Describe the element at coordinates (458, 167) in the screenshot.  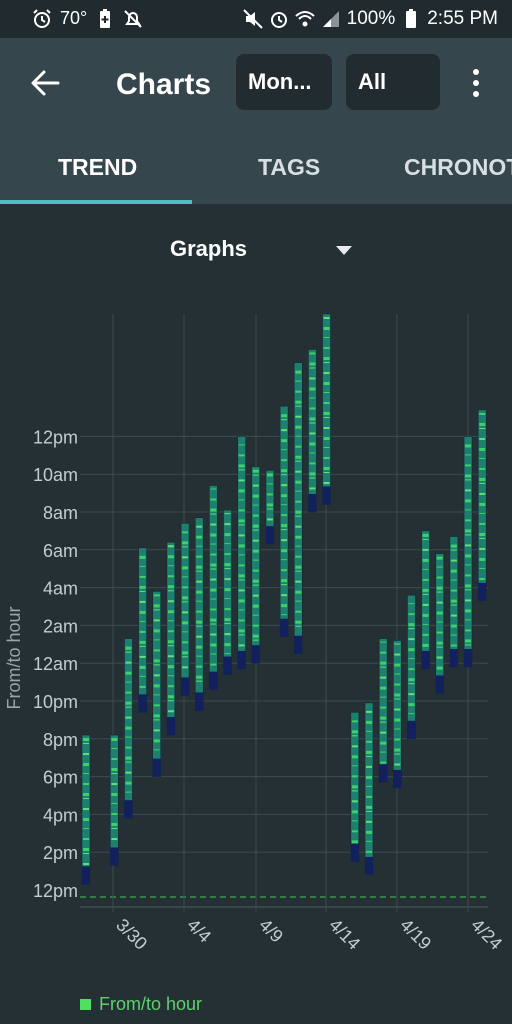
I see `tab-chronotype: CHRONOT` at that location.